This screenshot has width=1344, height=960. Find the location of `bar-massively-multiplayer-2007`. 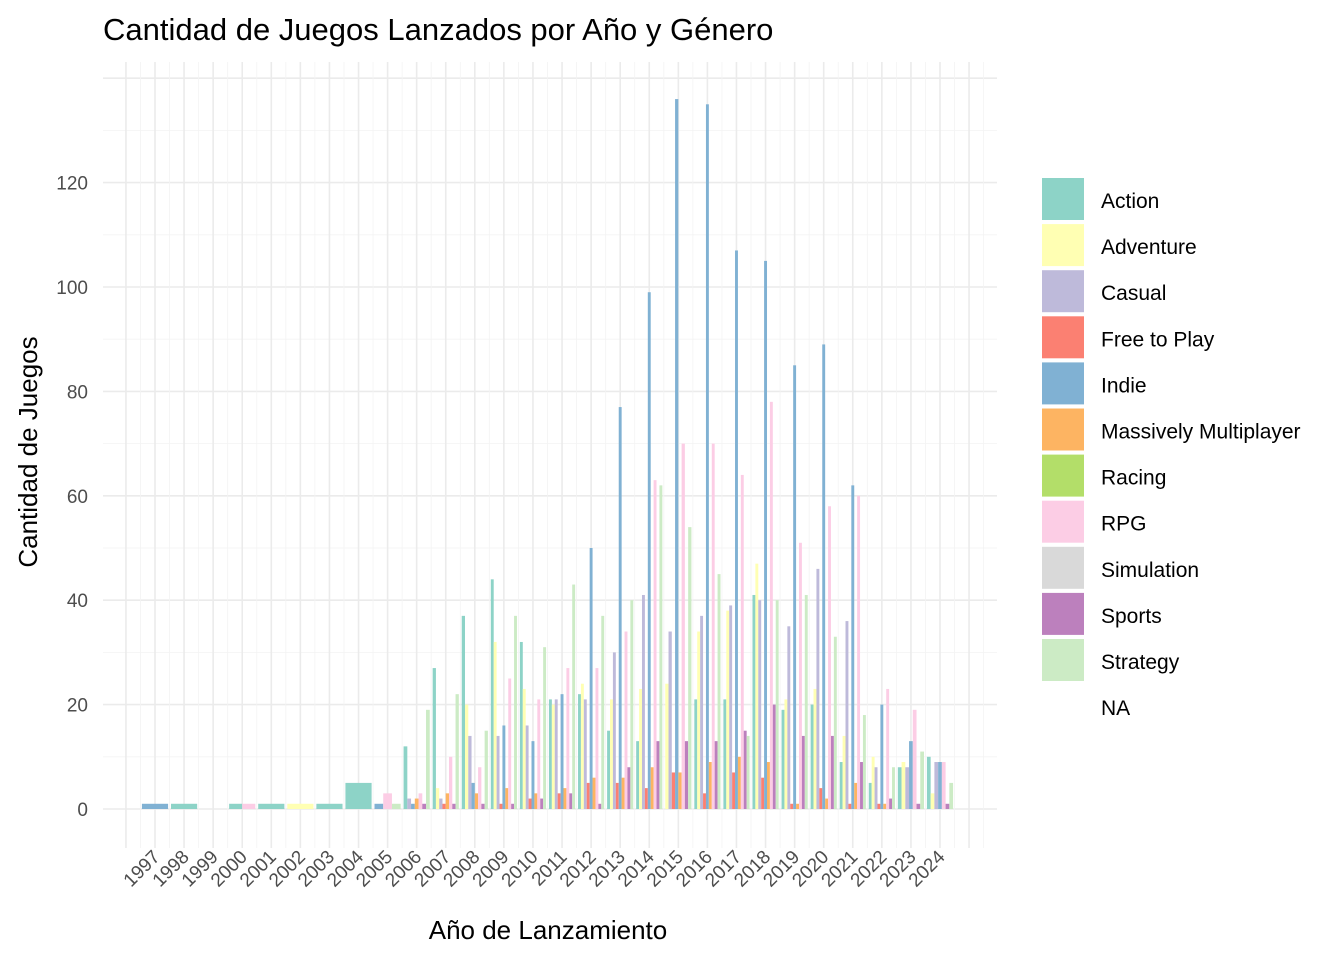

bar-massively-multiplayer-2007 is located at coordinates (447, 801).